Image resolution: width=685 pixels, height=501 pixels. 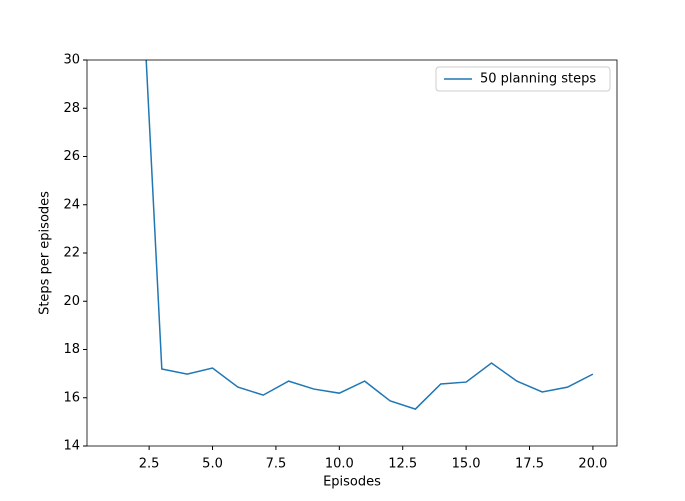 What do you see at coordinates (71, 60) in the screenshot?
I see `y-tick-label: 30` at bounding box center [71, 60].